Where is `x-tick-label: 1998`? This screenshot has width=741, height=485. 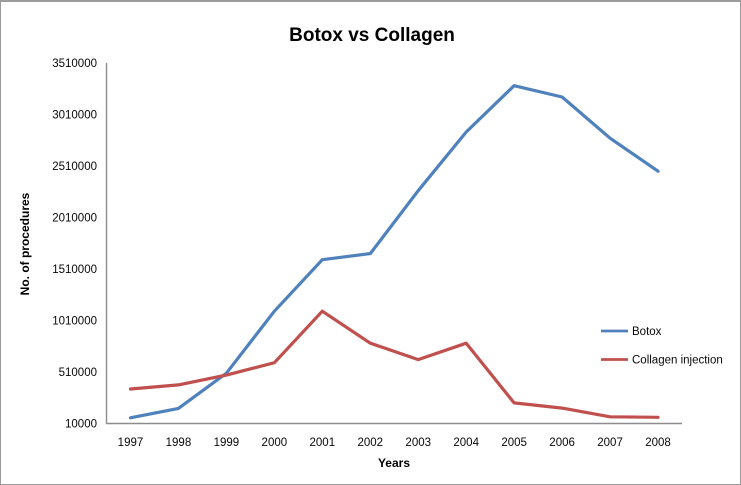
x-tick-label: 1998 is located at coordinates (179, 443).